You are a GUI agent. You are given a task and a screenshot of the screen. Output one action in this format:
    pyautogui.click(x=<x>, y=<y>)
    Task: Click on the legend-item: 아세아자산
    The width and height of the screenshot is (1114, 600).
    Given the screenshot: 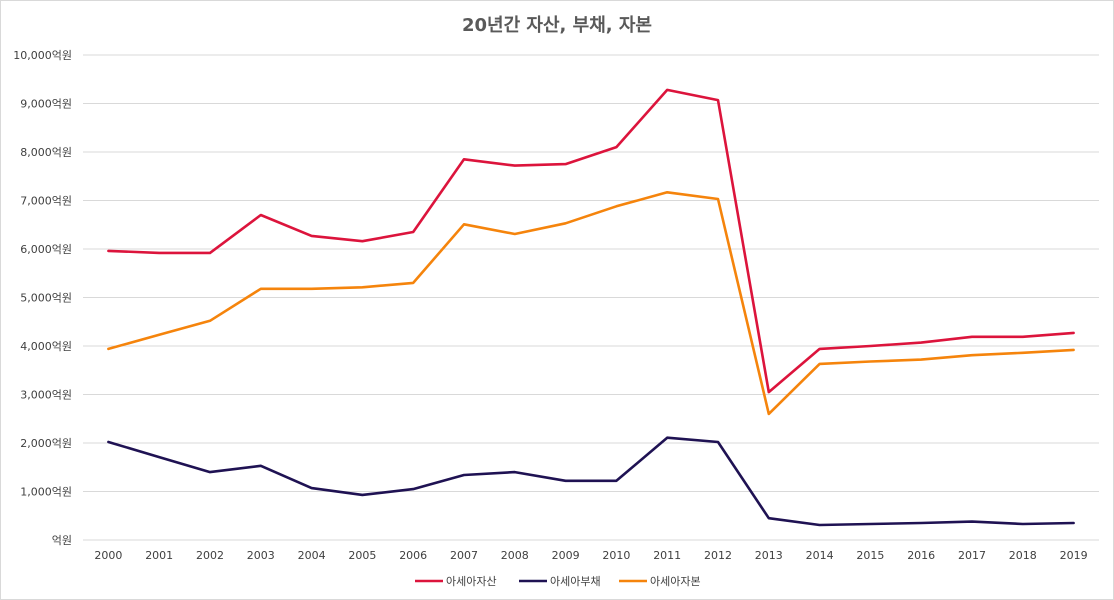 What is the action you would take?
    pyautogui.click(x=456, y=581)
    